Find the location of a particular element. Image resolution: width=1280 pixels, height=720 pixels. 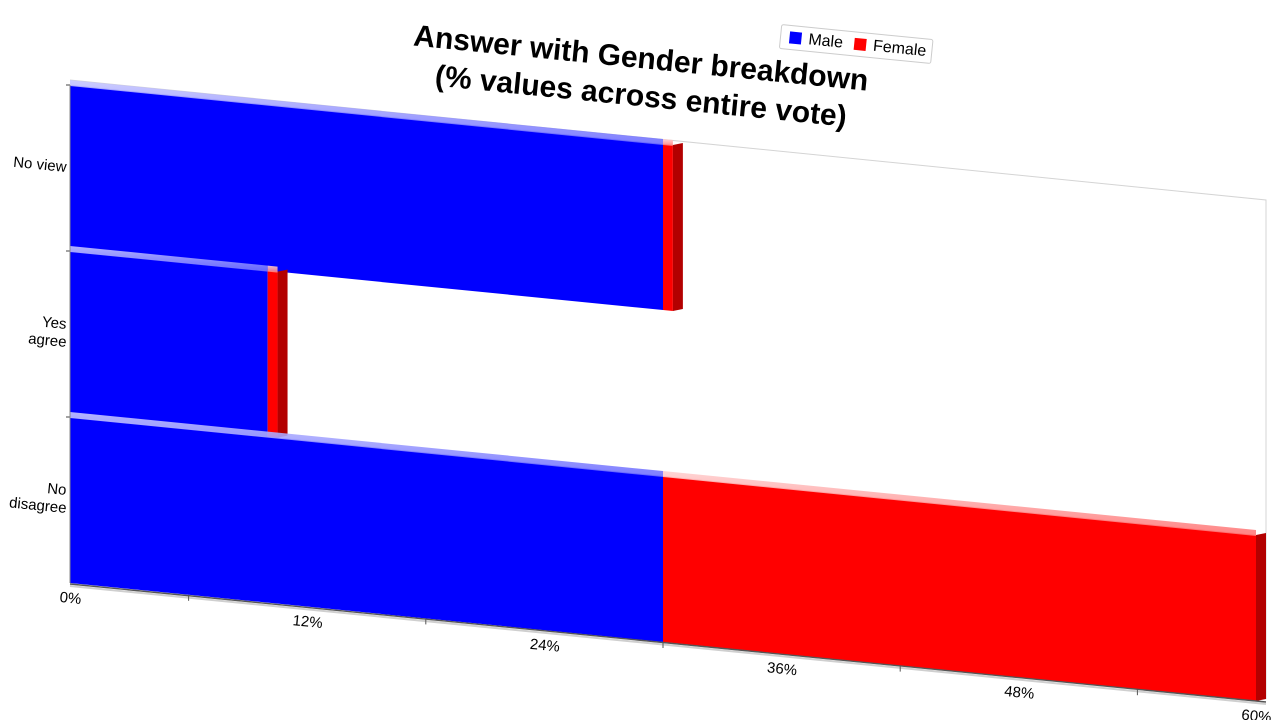

x-tick-label: 24% is located at coordinates (545, 646).